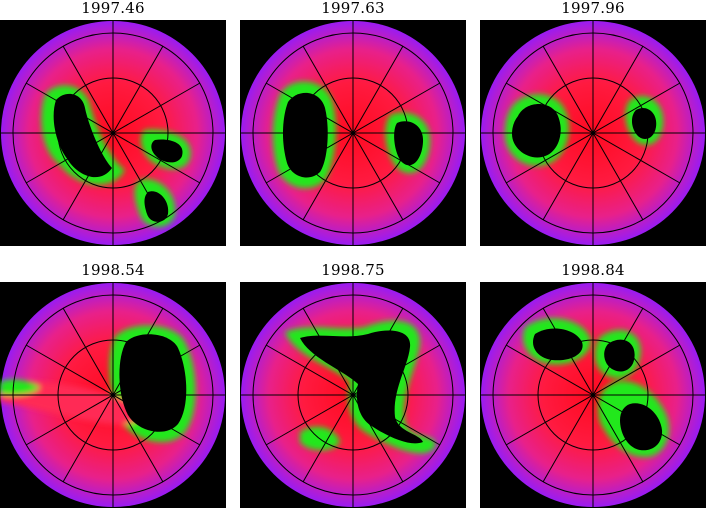 This screenshot has width=706, height=510. Describe the element at coordinates (353, 270) in the screenshot. I see `panel-title: 1998.75` at that location.